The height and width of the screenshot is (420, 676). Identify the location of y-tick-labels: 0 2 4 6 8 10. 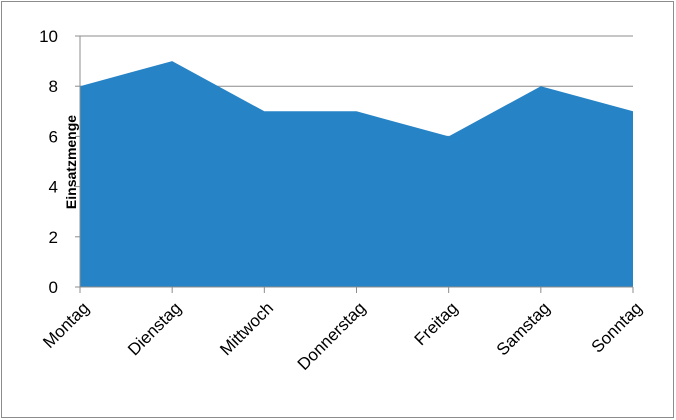
(48, 162).